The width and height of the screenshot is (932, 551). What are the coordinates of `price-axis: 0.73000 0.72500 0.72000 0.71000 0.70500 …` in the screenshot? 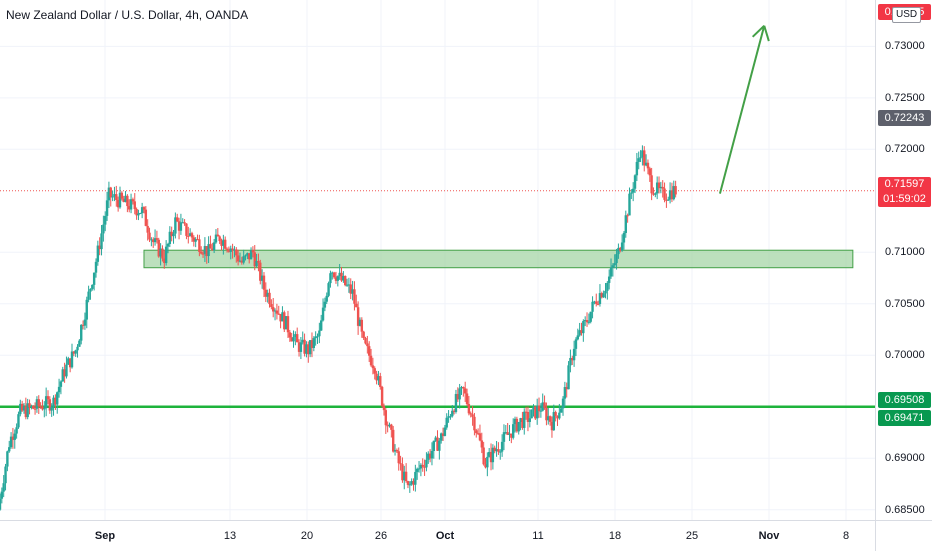 It's located at (903, 260).